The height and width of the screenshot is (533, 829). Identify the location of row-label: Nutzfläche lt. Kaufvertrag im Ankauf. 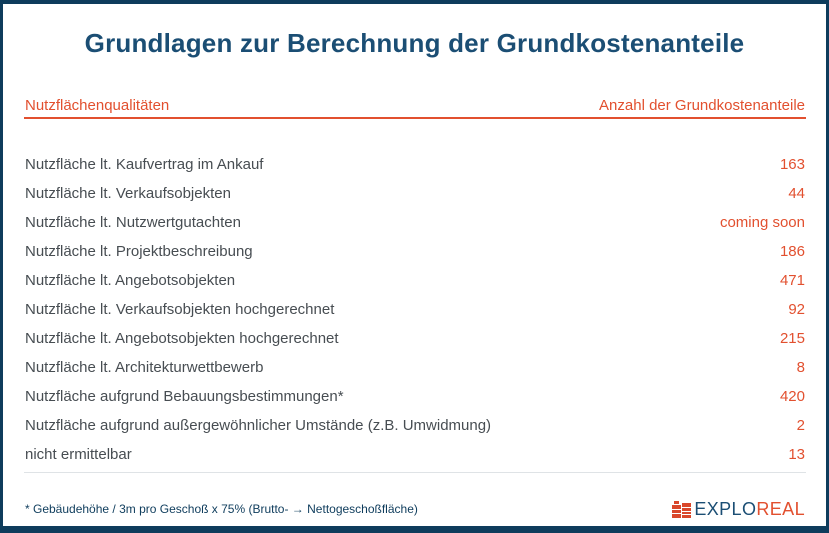
(144, 164).